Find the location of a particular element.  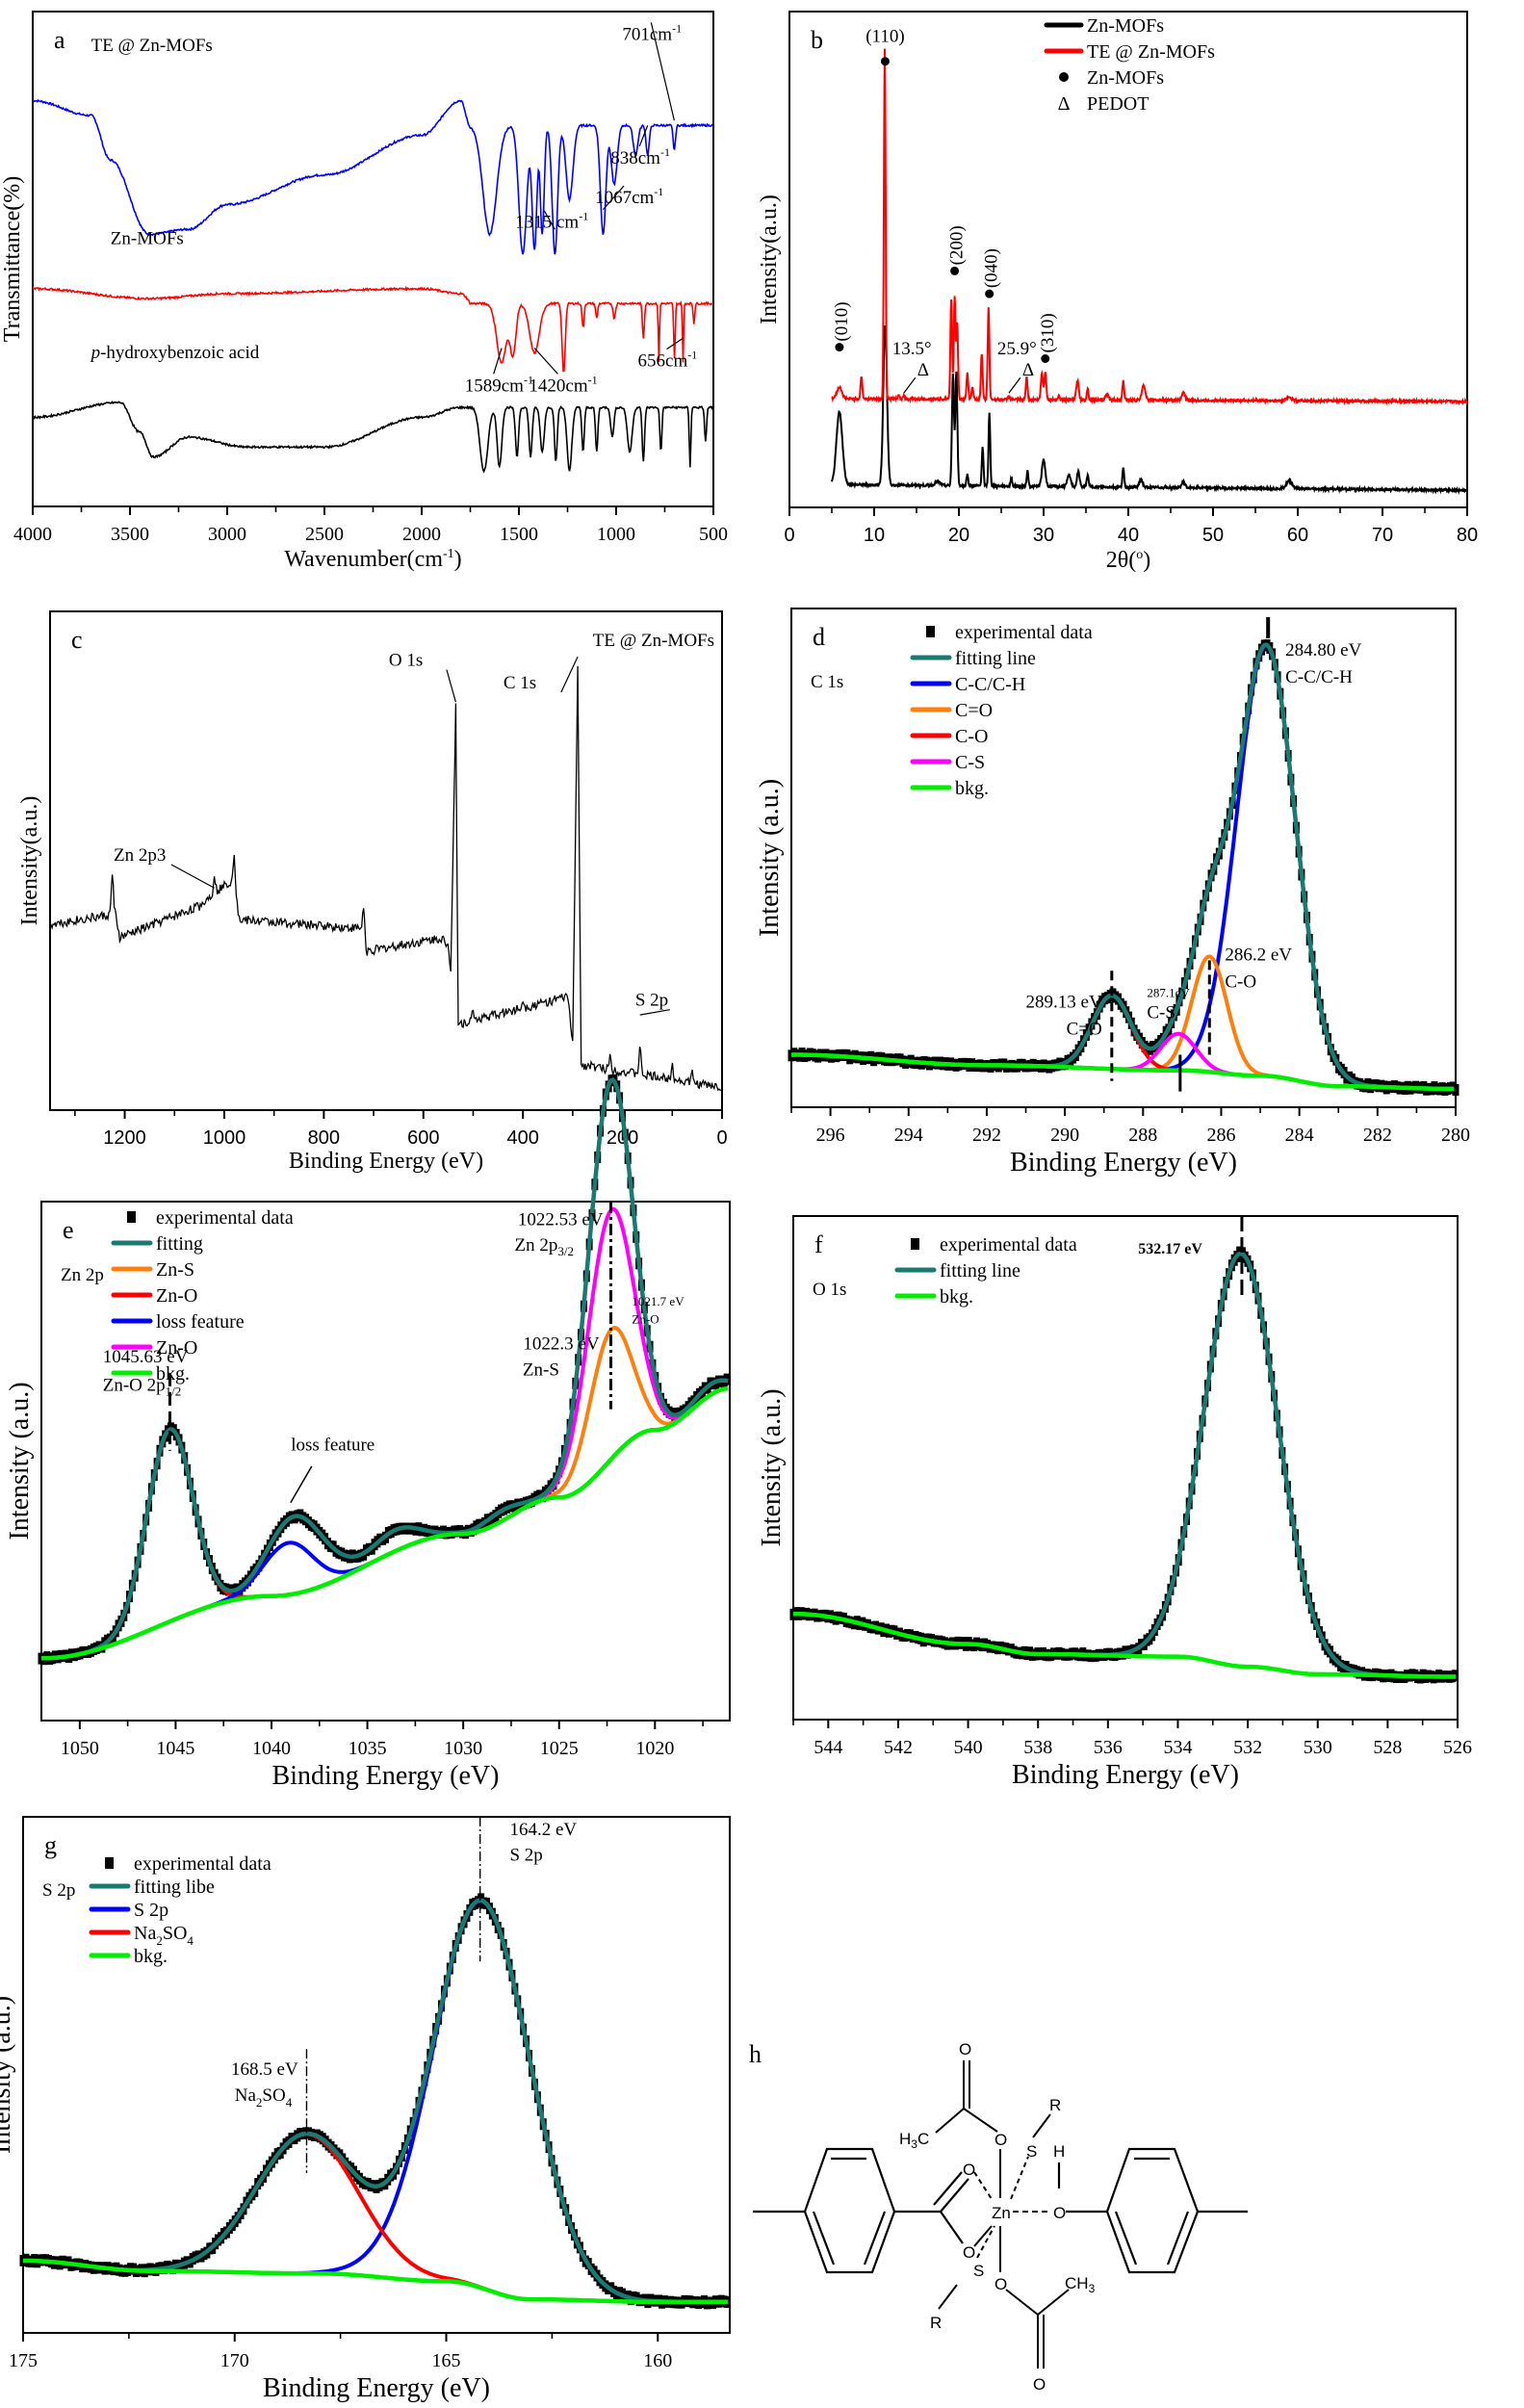

y-axis-title: Intensity (a.u.) is located at coordinates (8, 2075).